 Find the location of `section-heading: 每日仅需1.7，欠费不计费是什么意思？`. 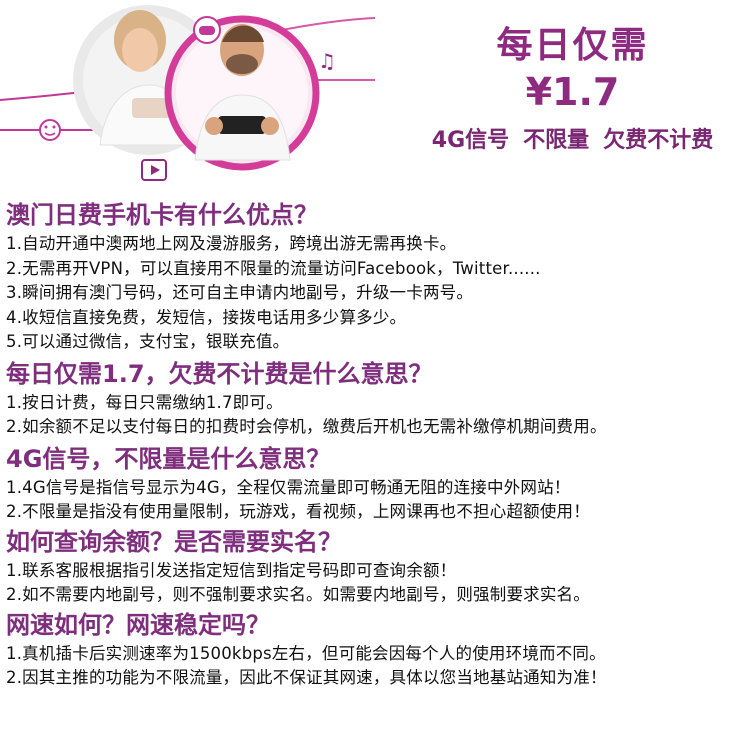

section-heading: 每日仅需1.7，欠费不计费是什么意思？ is located at coordinates (219, 373).